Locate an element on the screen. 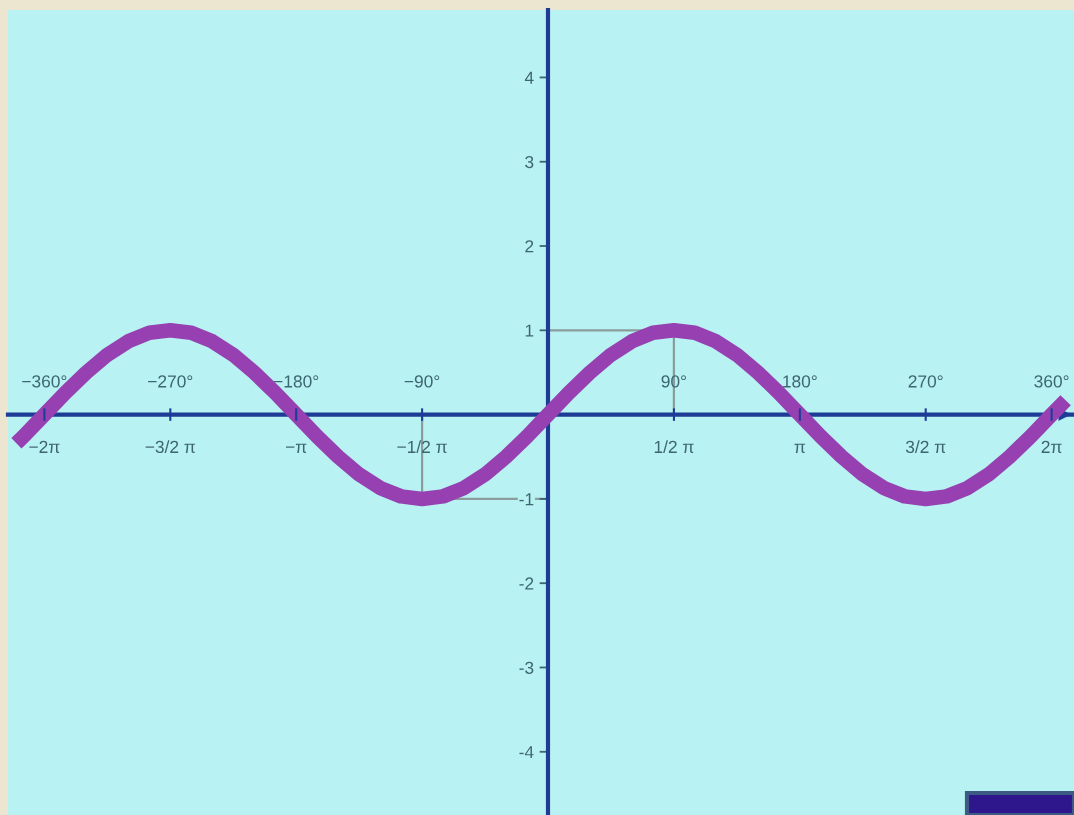 The width and height of the screenshot is (1074, 815). x-tick-label: −270° is located at coordinates (170, 381).